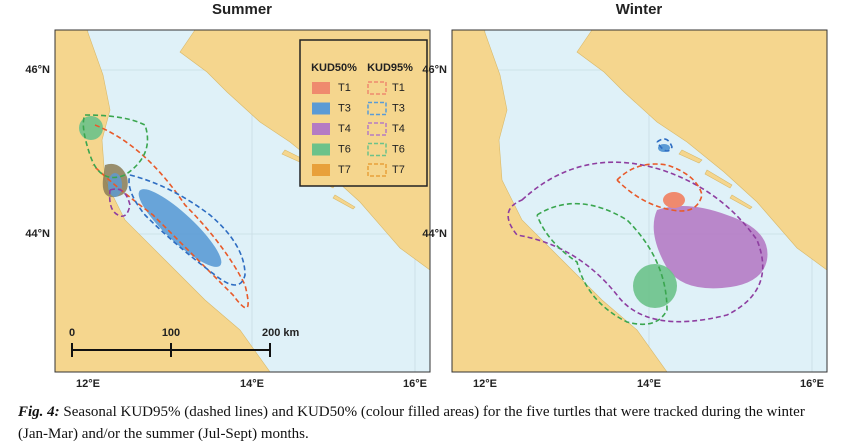 The height and width of the screenshot is (446, 850). I want to click on legend-header: KUD95%, so click(390, 68).